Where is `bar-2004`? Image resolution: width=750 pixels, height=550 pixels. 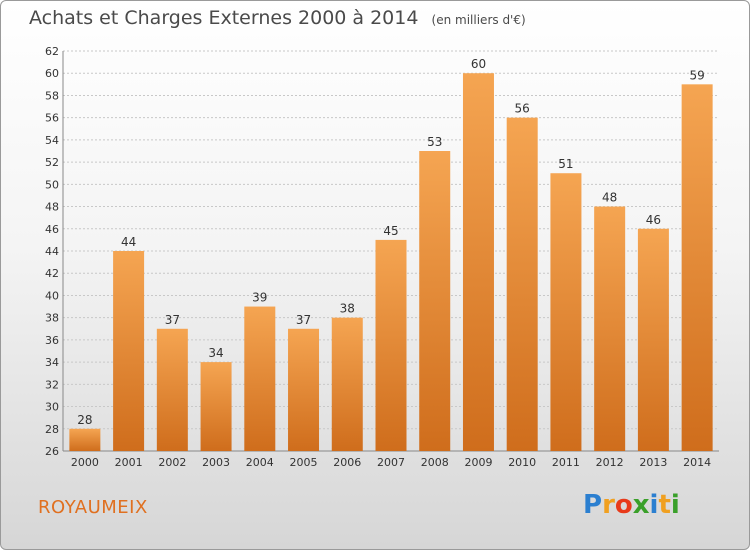
bar-2004 is located at coordinates (260, 378).